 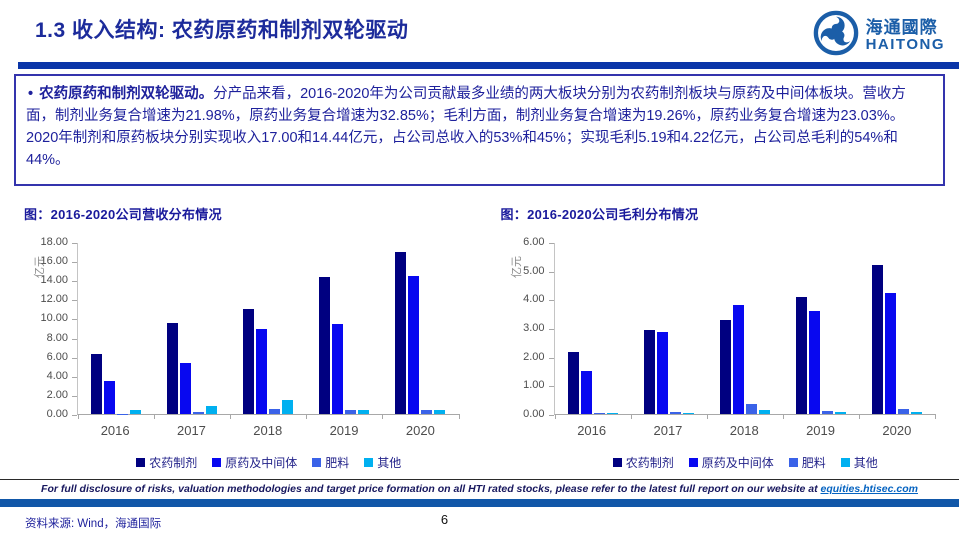 I want to click on legend-item: 原药及中间体, so click(x=731, y=462).